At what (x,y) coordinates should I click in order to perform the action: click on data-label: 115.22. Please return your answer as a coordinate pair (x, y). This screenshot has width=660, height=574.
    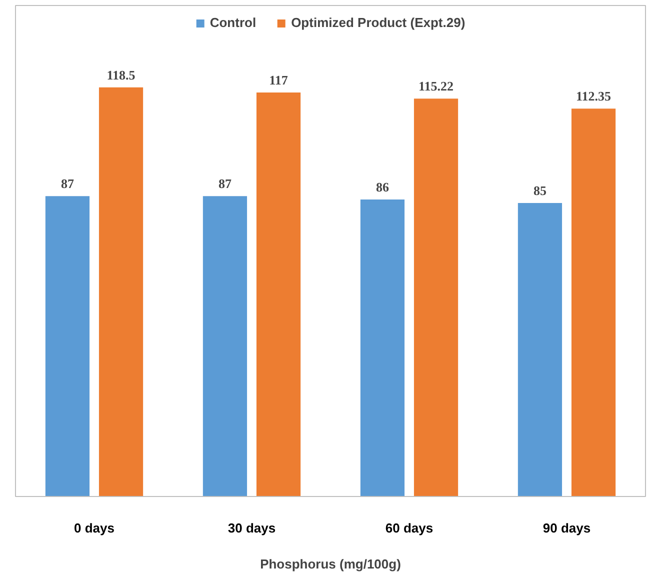
    Looking at the image, I should click on (436, 86).